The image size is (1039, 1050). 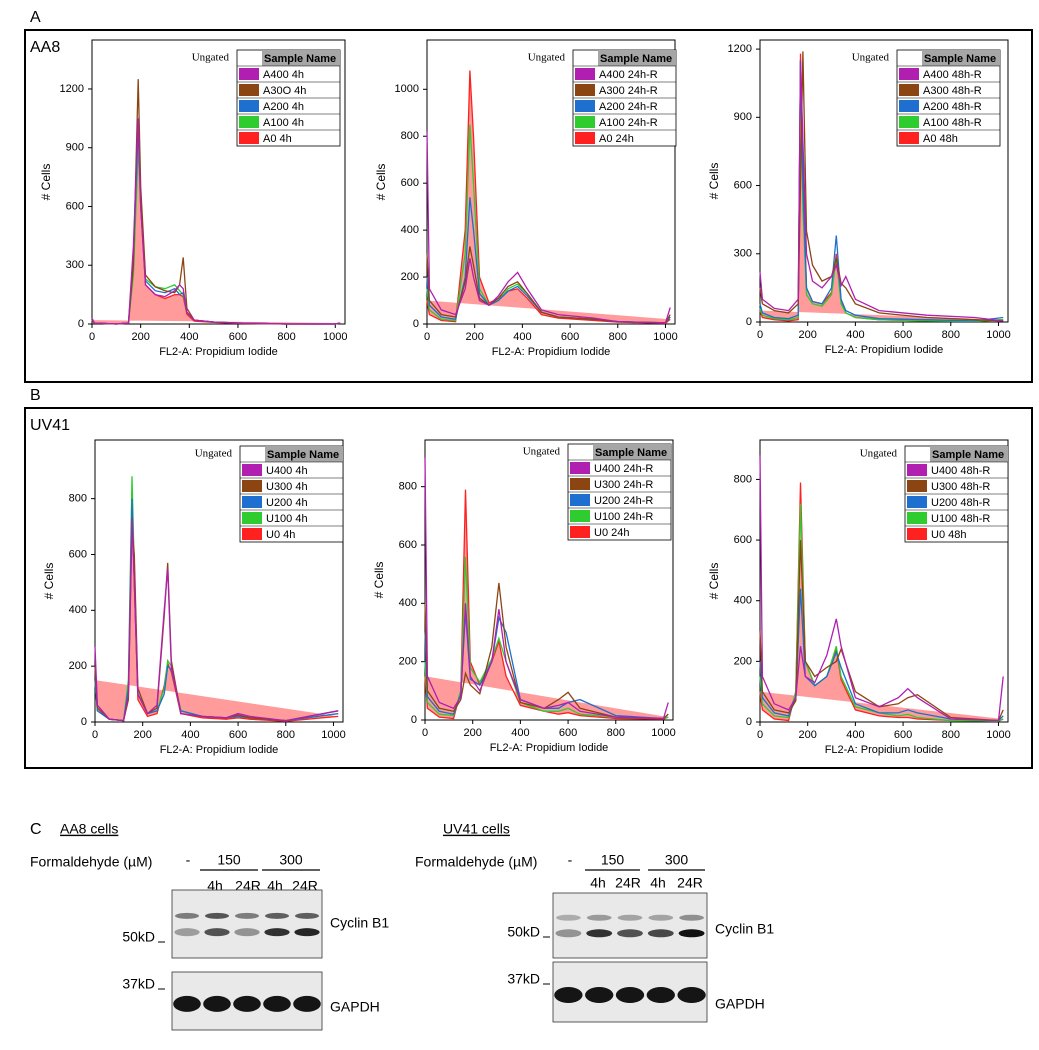 What do you see at coordinates (623, 469) in the screenshot?
I see `legend-entry: U400 24h-R` at bounding box center [623, 469].